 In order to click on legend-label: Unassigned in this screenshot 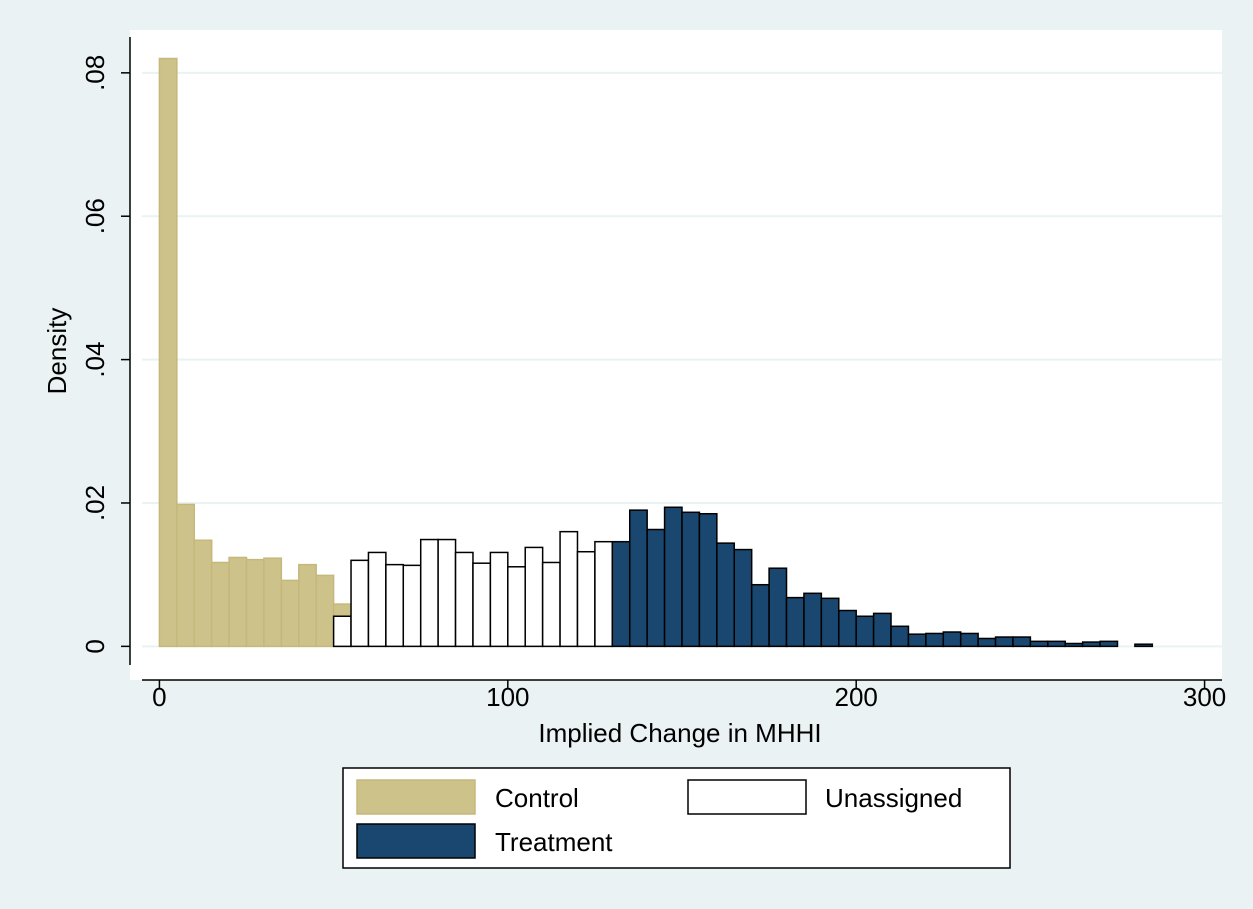, I will do `click(893, 798)`.